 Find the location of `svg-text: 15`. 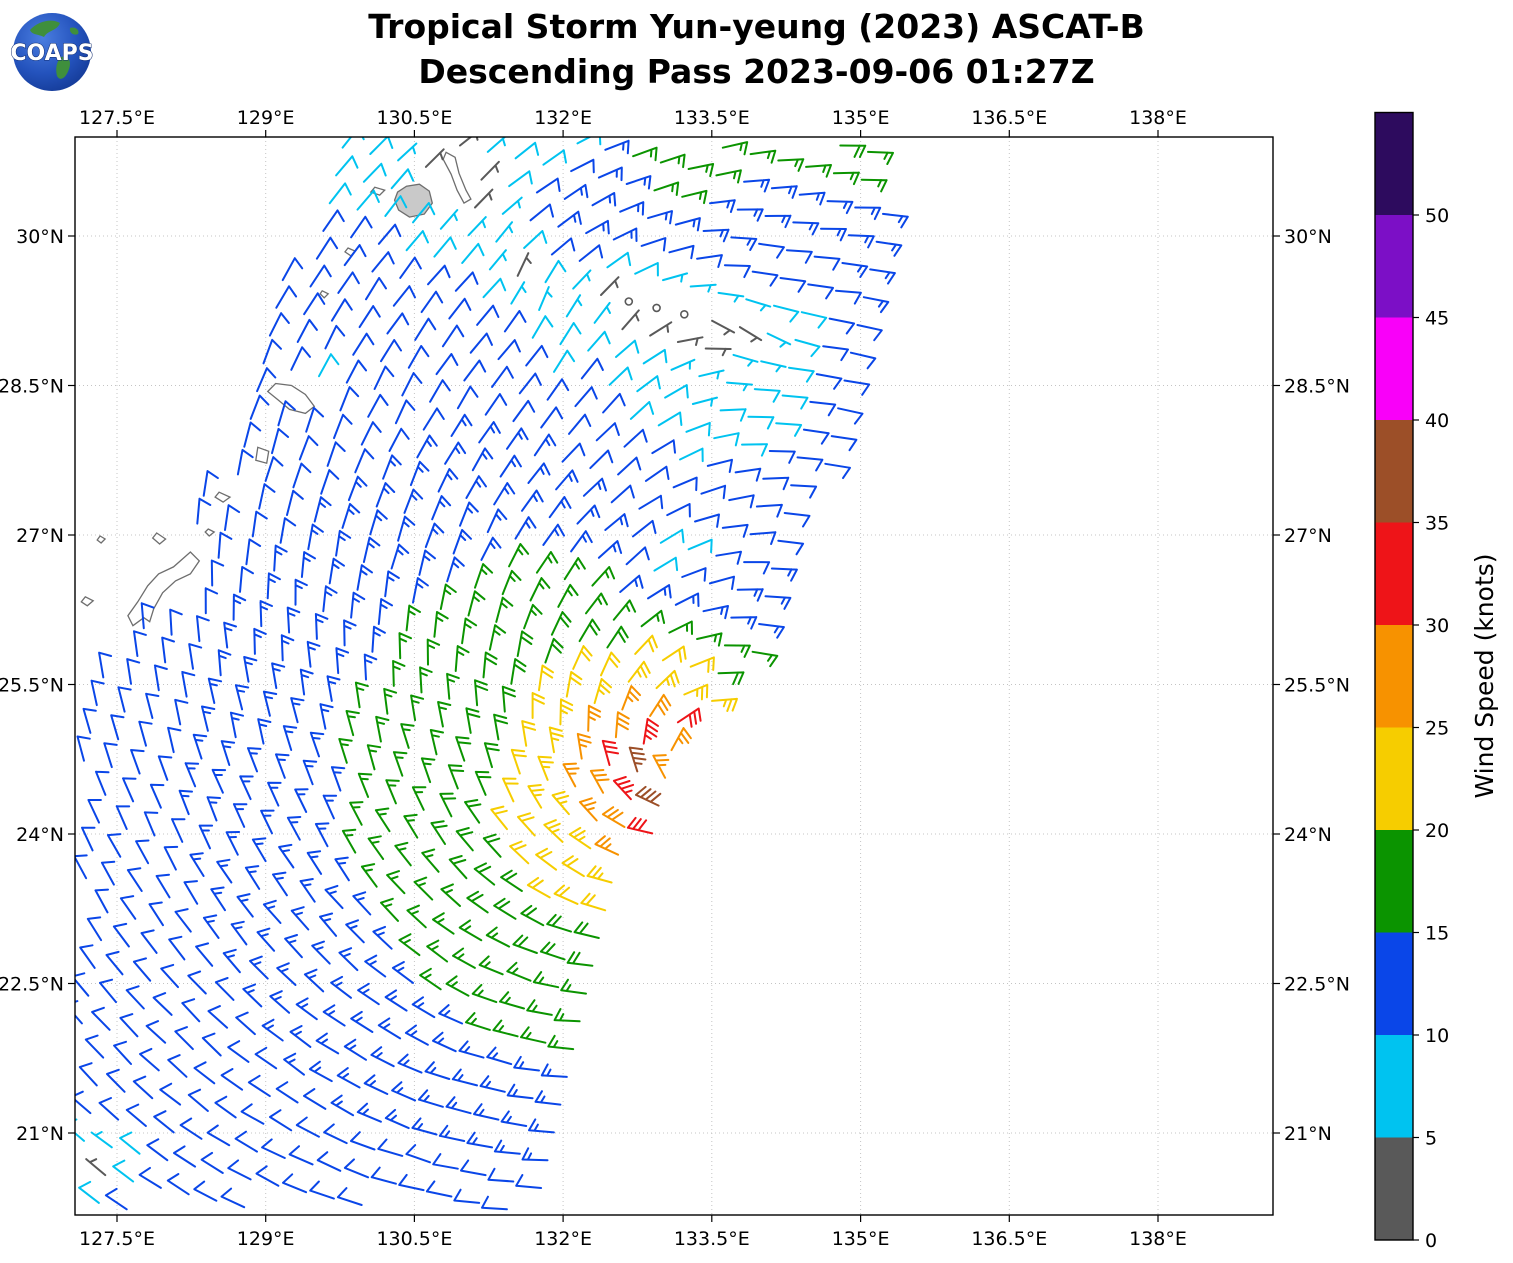

svg-text: 15 is located at coordinates (1437, 934).